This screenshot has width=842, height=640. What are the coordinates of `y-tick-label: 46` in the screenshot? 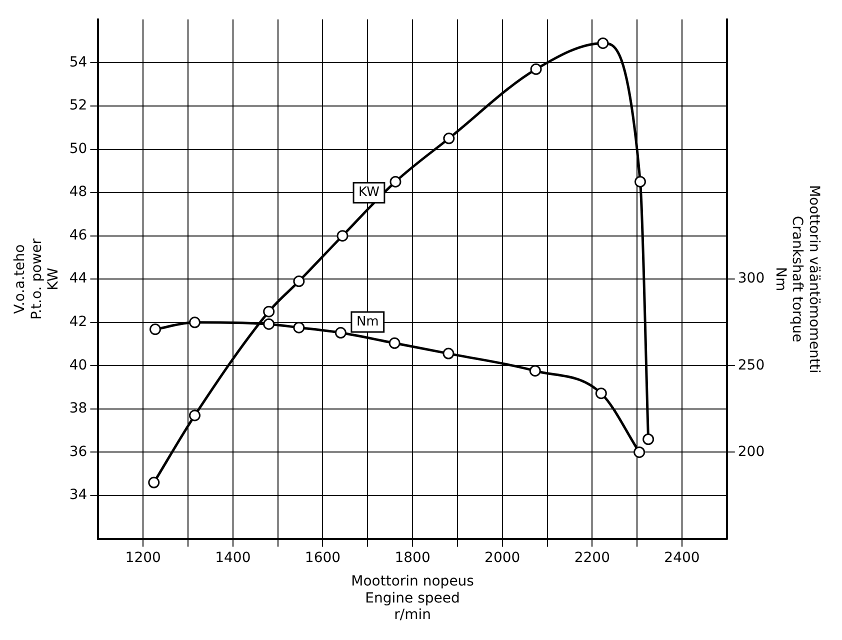 It's located at (78, 235).